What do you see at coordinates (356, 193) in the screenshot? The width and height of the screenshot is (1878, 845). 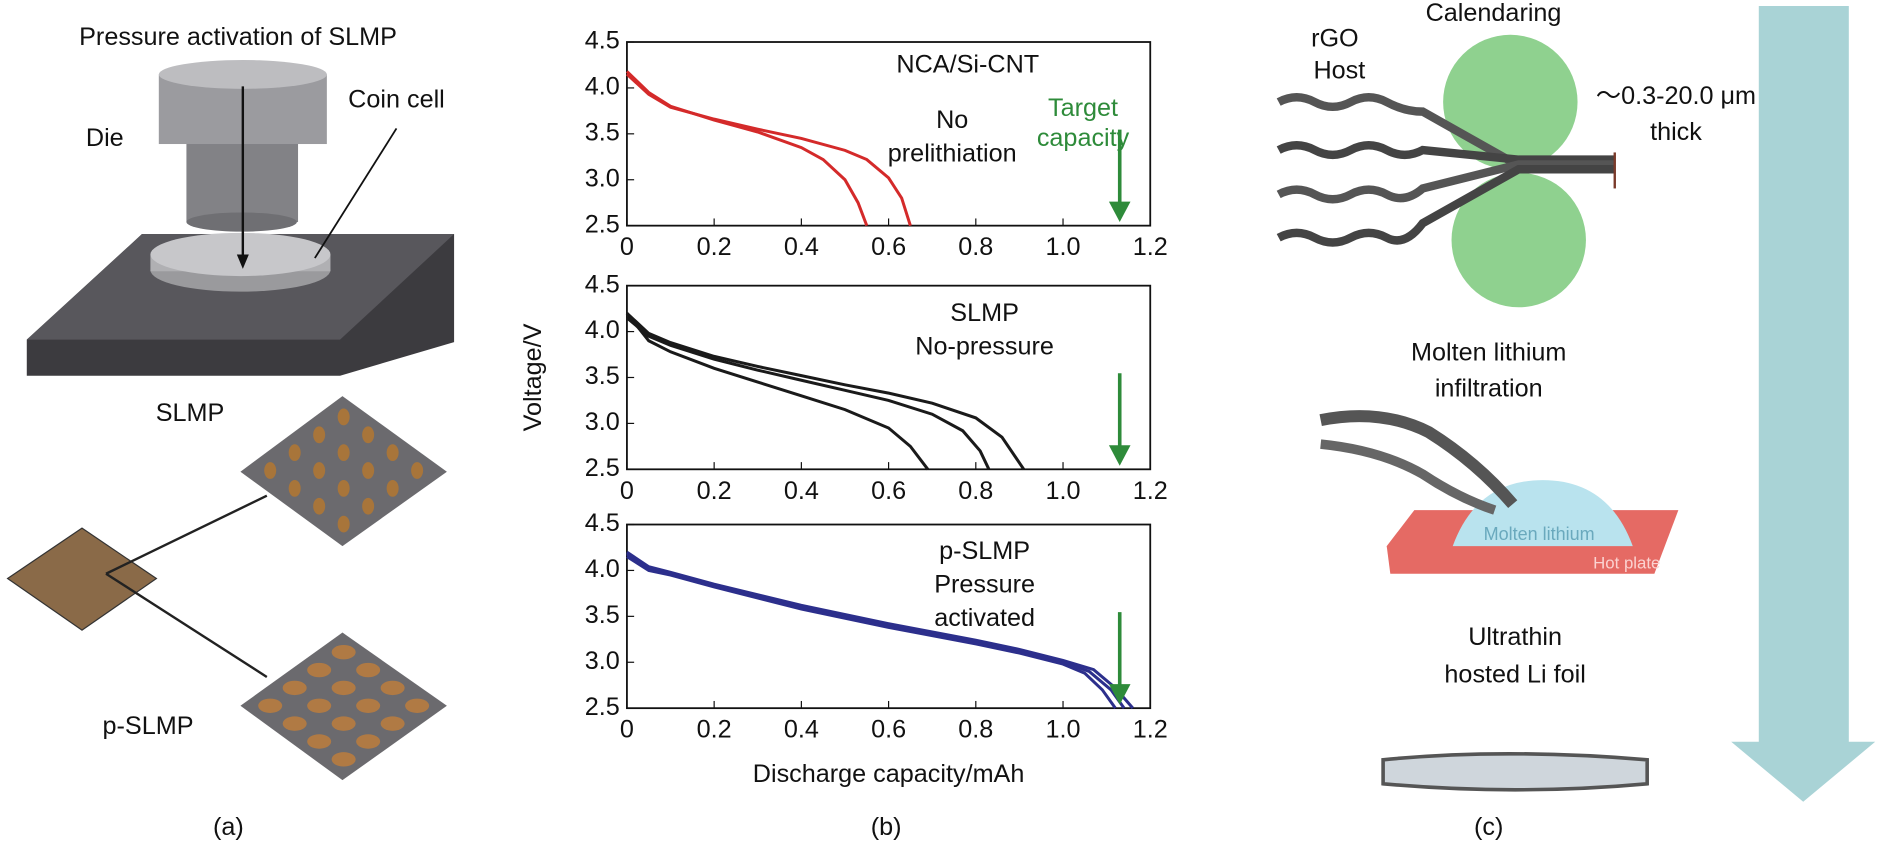 I see `leader` at bounding box center [356, 193].